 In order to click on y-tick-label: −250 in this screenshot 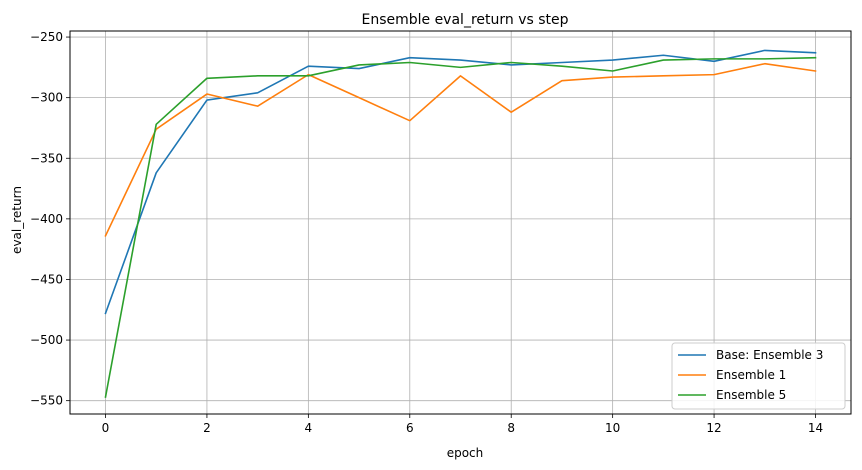, I will do `click(46, 37)`.